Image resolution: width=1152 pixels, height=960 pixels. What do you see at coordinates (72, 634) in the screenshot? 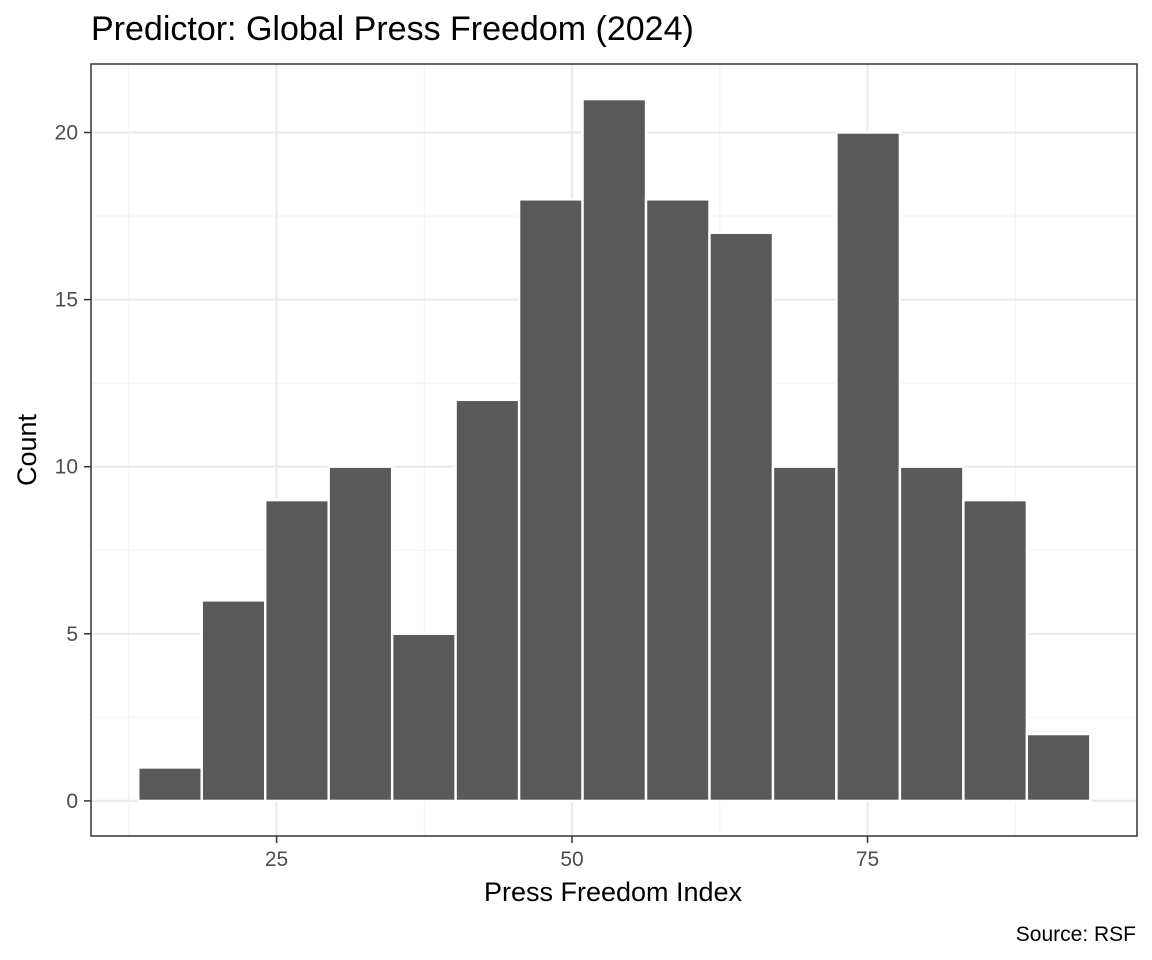
I see `y-tick-label: 5` at bounding box center [72, 634].